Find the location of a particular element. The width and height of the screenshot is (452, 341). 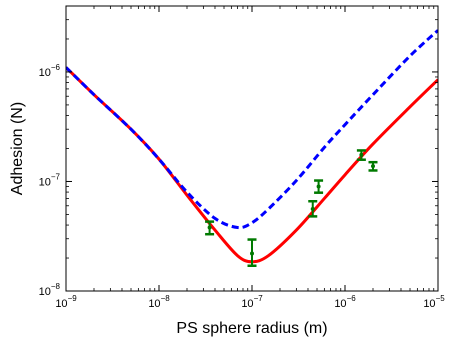

x-tick-label: 10⁻⁵ is located at coordinates (434, 302).